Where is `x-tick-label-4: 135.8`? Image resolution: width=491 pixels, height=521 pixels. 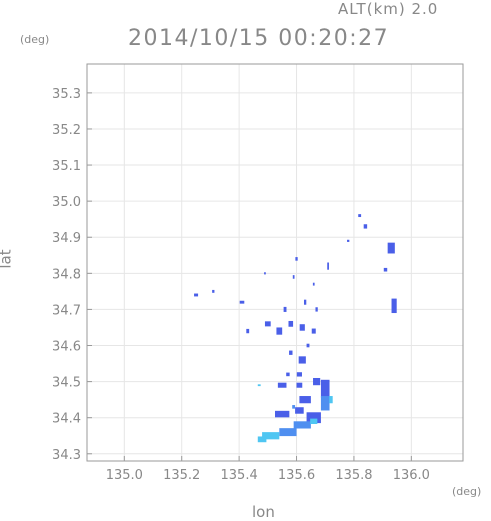
x-tick-label-4: 135.8 is located at coordinates (353, 475).